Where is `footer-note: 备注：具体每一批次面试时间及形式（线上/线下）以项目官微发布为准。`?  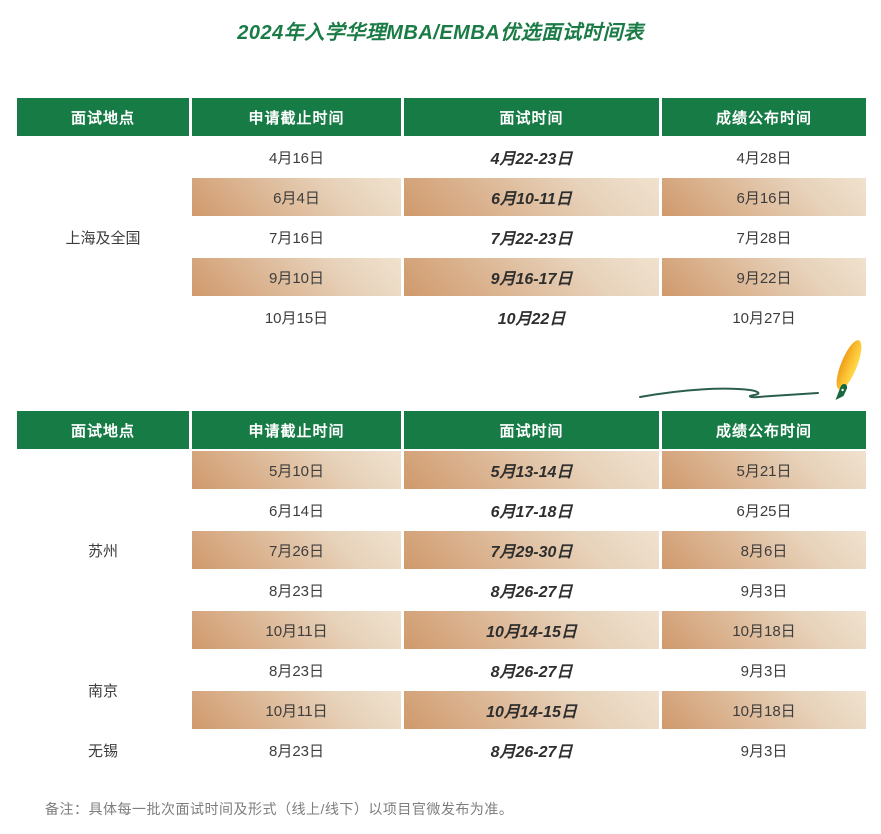 footer-note: 备注：具体每一批次面试时间及形式（线上/线下）以项目官微发布为准。 is located at coordinates (279, 809).